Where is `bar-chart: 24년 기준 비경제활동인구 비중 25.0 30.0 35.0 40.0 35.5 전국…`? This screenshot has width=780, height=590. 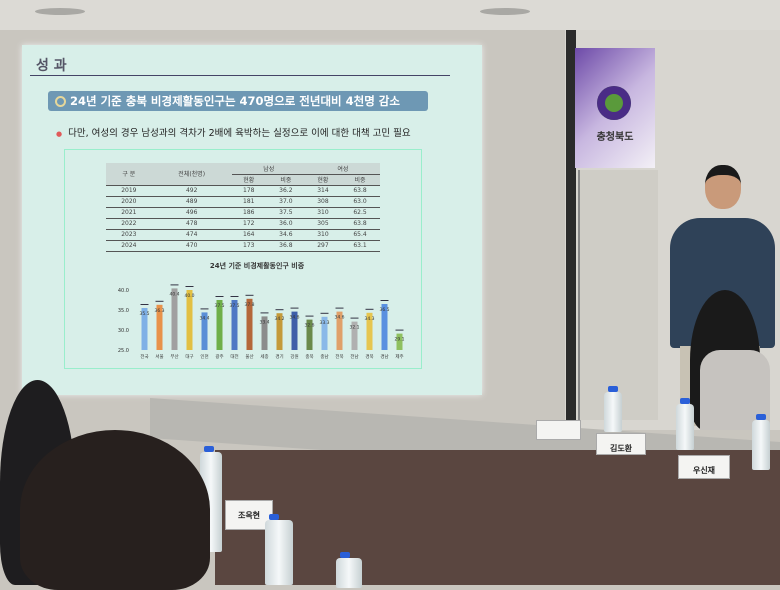 bar-chart: 24년 기준 비경제활동인구 비중 25.0 30.0 35.0 40.0 35.5 전국… is located at coordinates (261, 310).